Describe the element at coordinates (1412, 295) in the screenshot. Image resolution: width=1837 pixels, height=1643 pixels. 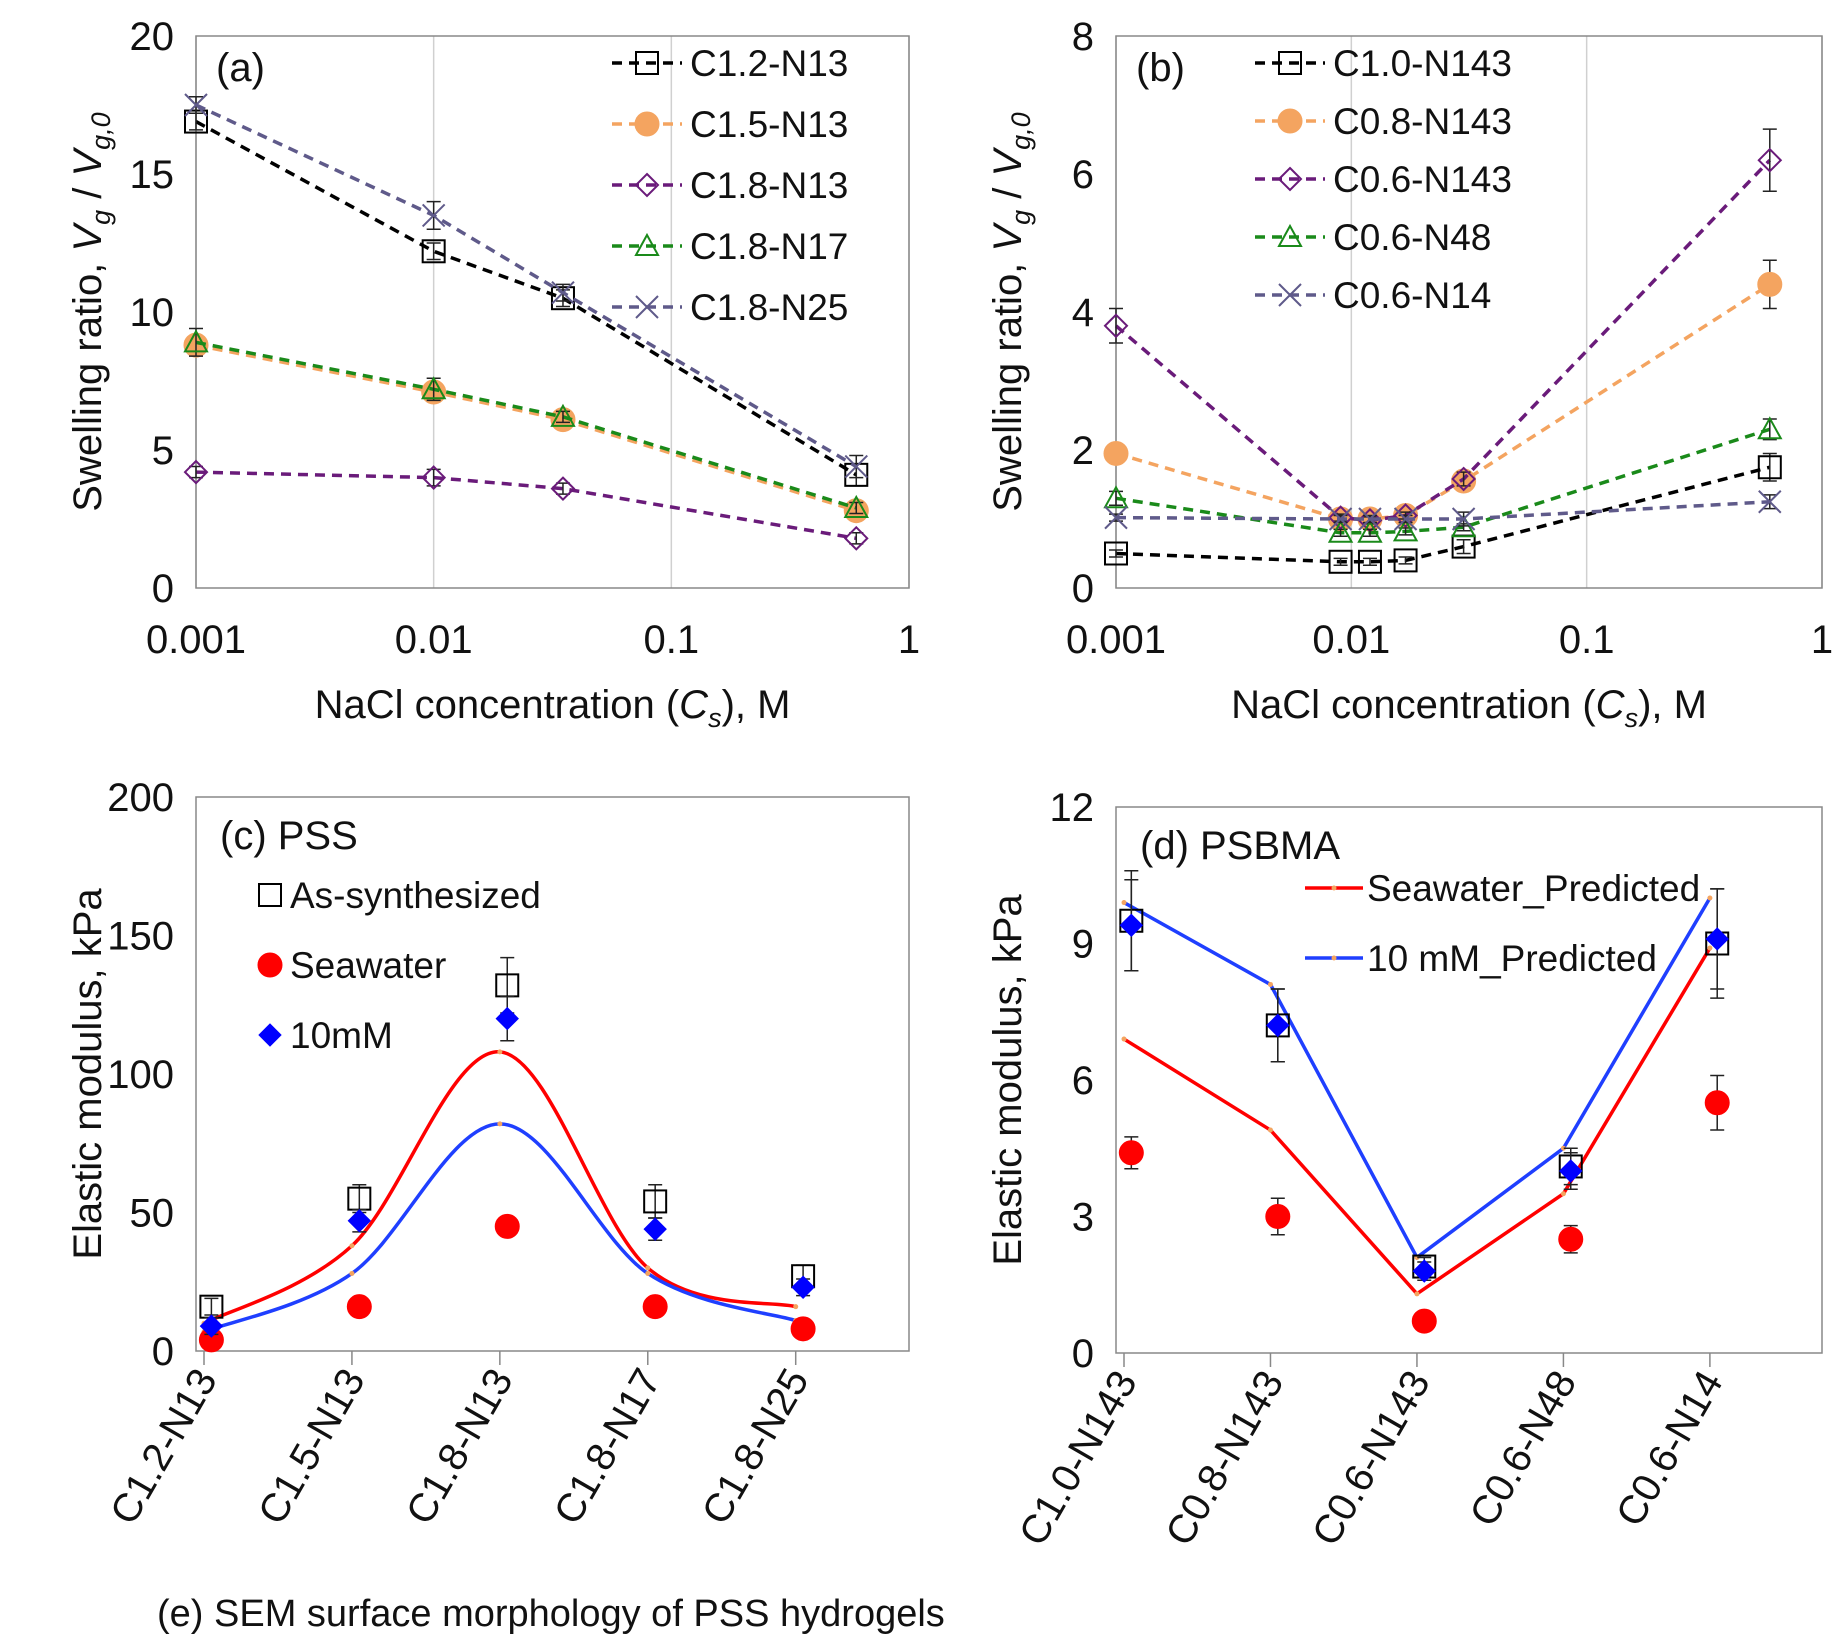
I see `legend-label: C0.6-N14` at that location.